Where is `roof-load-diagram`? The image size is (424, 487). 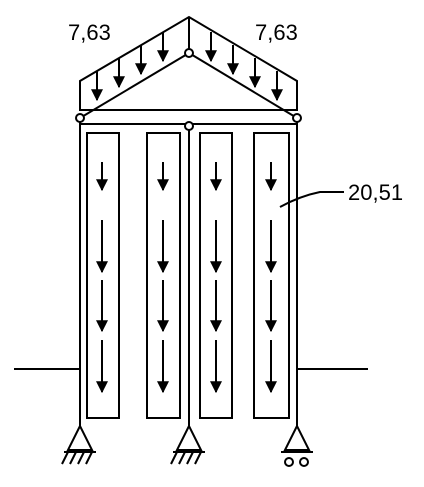 roof-load-diagram is located at coordinates (188, 63).